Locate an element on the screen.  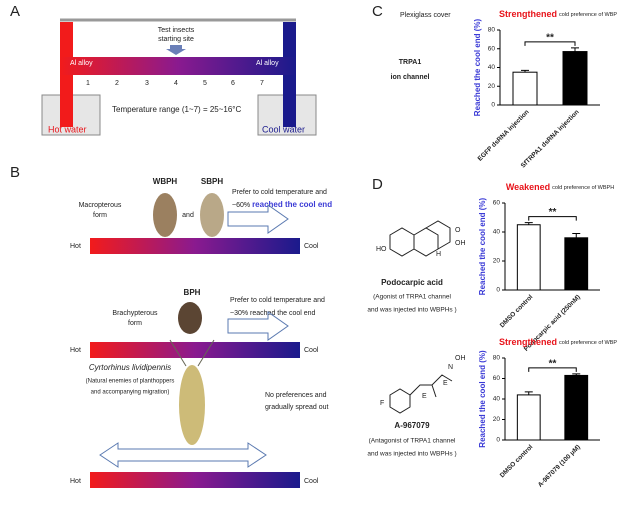
panel-label: D is located at coordinates (377, 184).